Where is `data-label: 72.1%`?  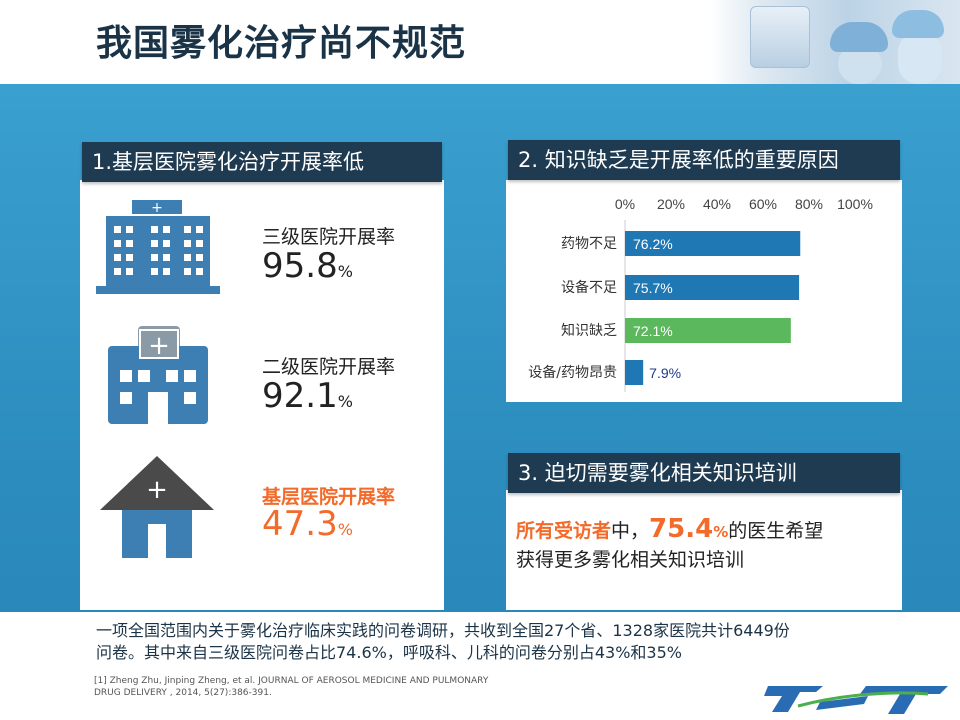 data-label: 72.1% is located at coordinates (653, 331).